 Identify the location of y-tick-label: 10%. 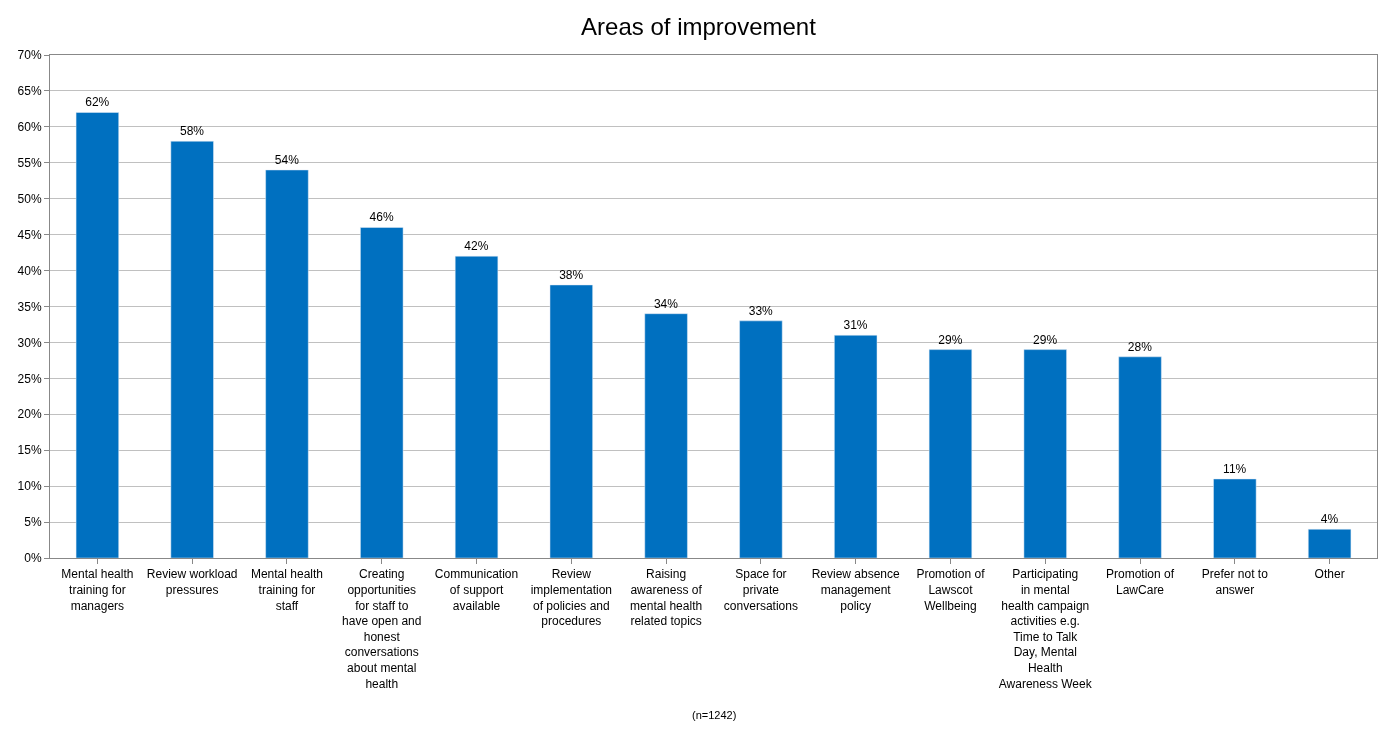
(29, 486).